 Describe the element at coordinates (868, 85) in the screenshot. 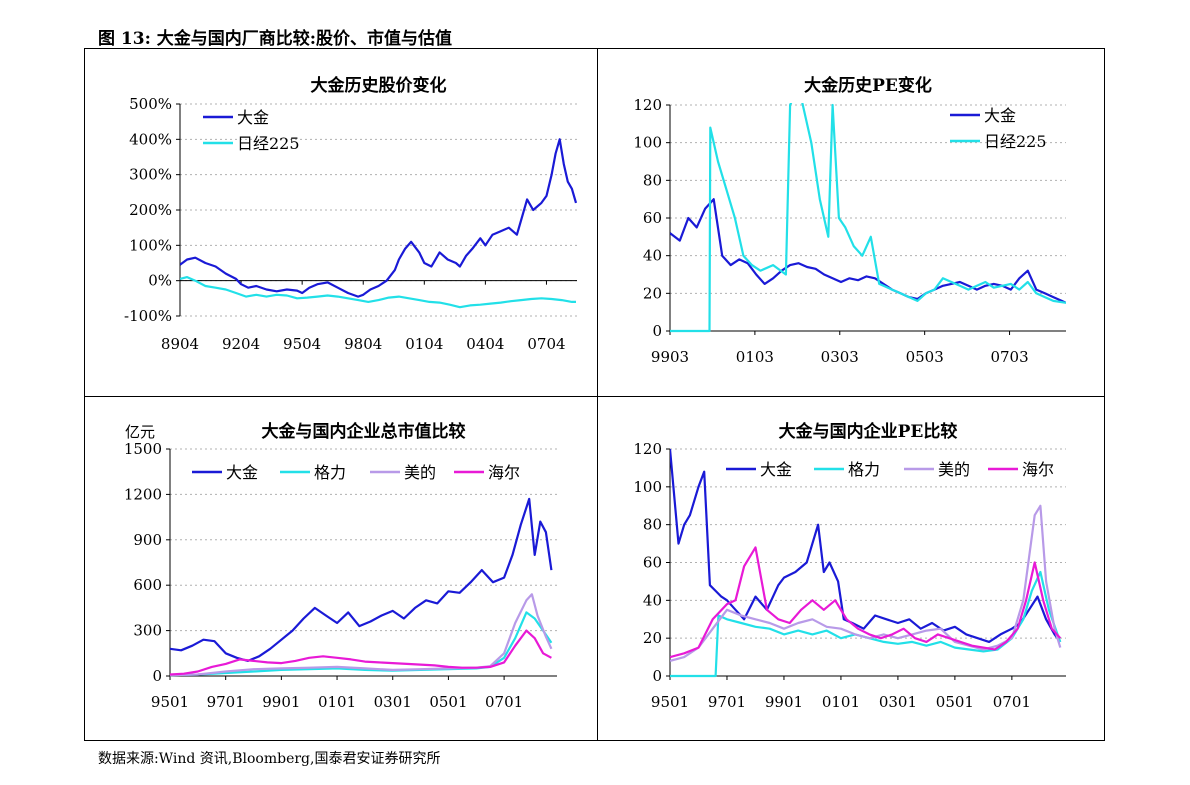

I see `chart-title: 大金历史PE变化` at that location.